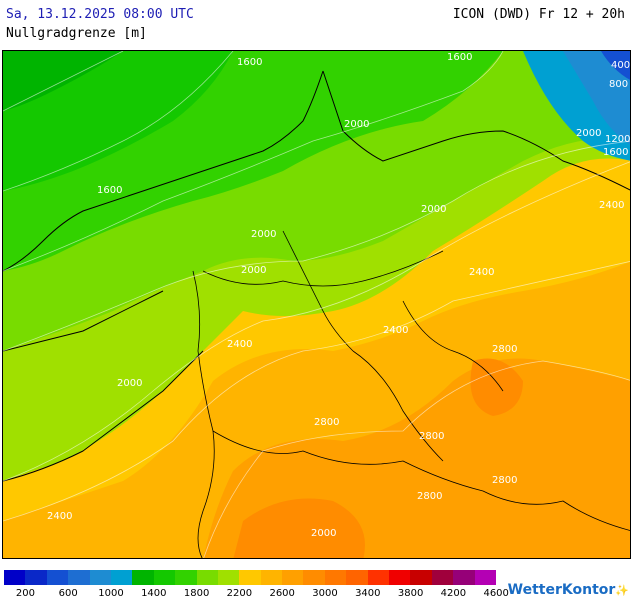 The height and width of the screenshot is (600, 633). What do you see at coordinates (453, 593) in the screenshot?
I see `legend-tick-label: 4200` at bounding box center [453, 593].